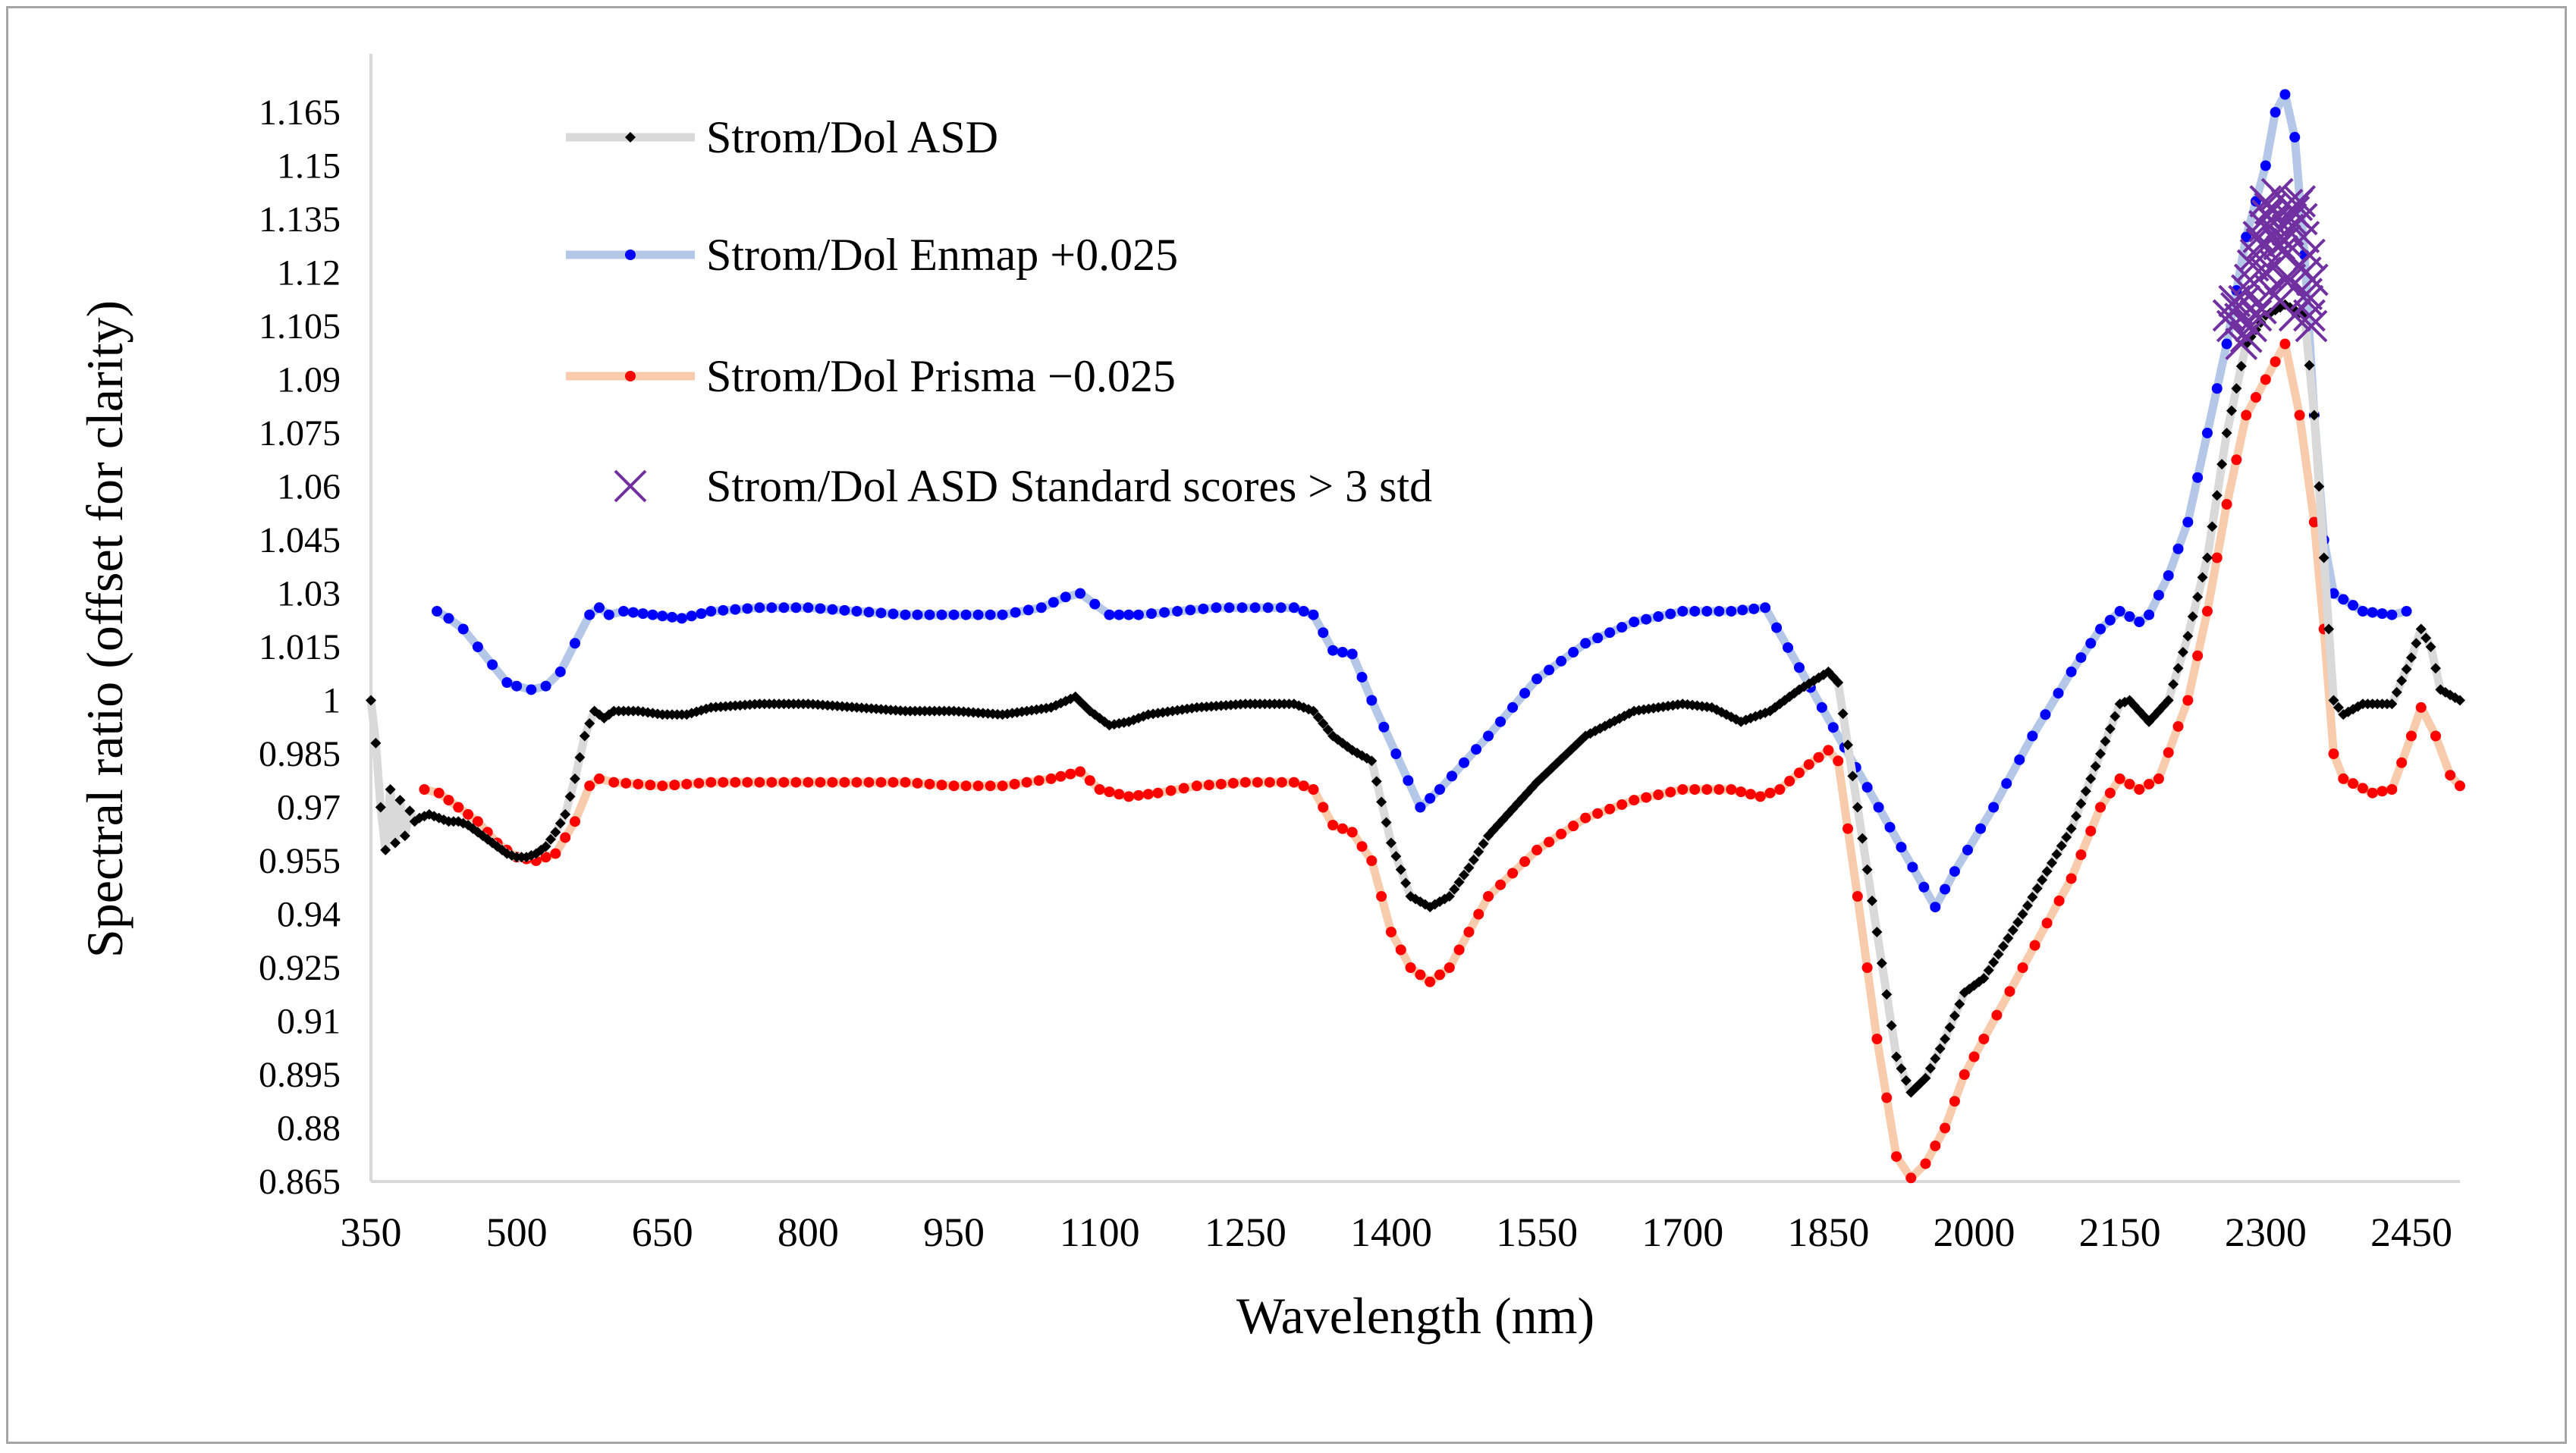 The width and height of the screenshot is (2576, 1453). I want to click on x-tick-label: 1550, so click(1537, 1232).